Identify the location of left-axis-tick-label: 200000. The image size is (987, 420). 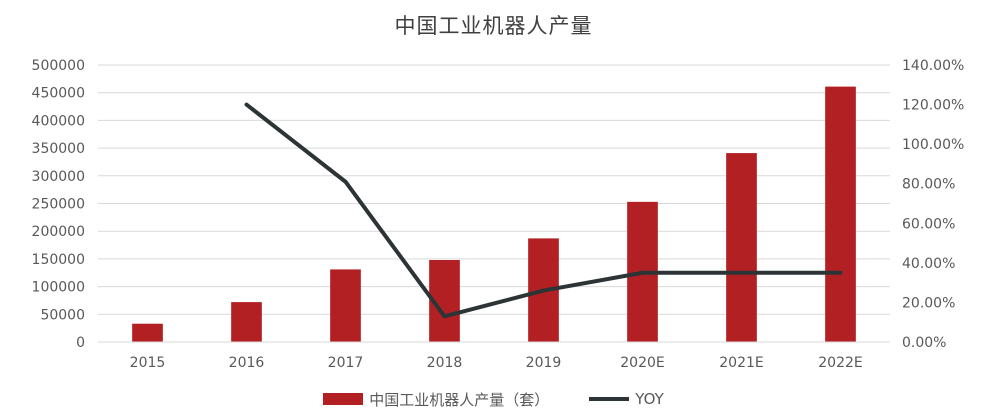
(58, 232).